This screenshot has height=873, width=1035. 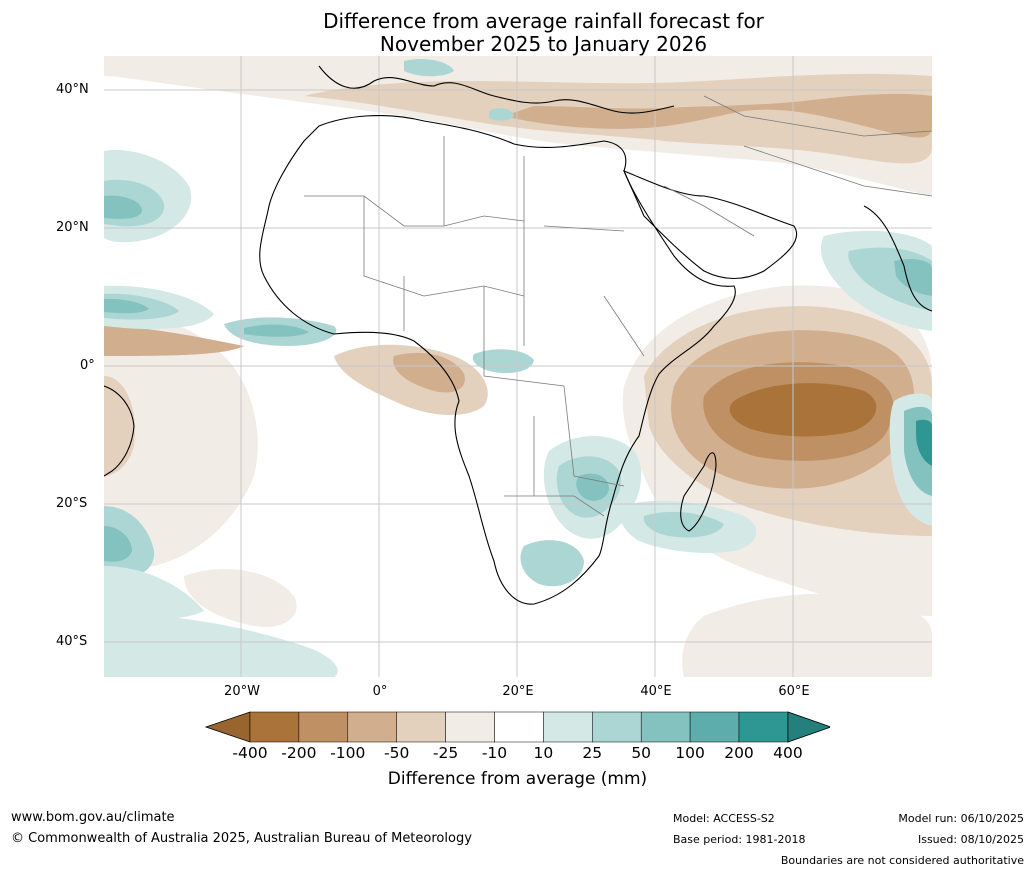 I want to click on colorbar-title: Difference from average (mm), so click(x=517, y=779).